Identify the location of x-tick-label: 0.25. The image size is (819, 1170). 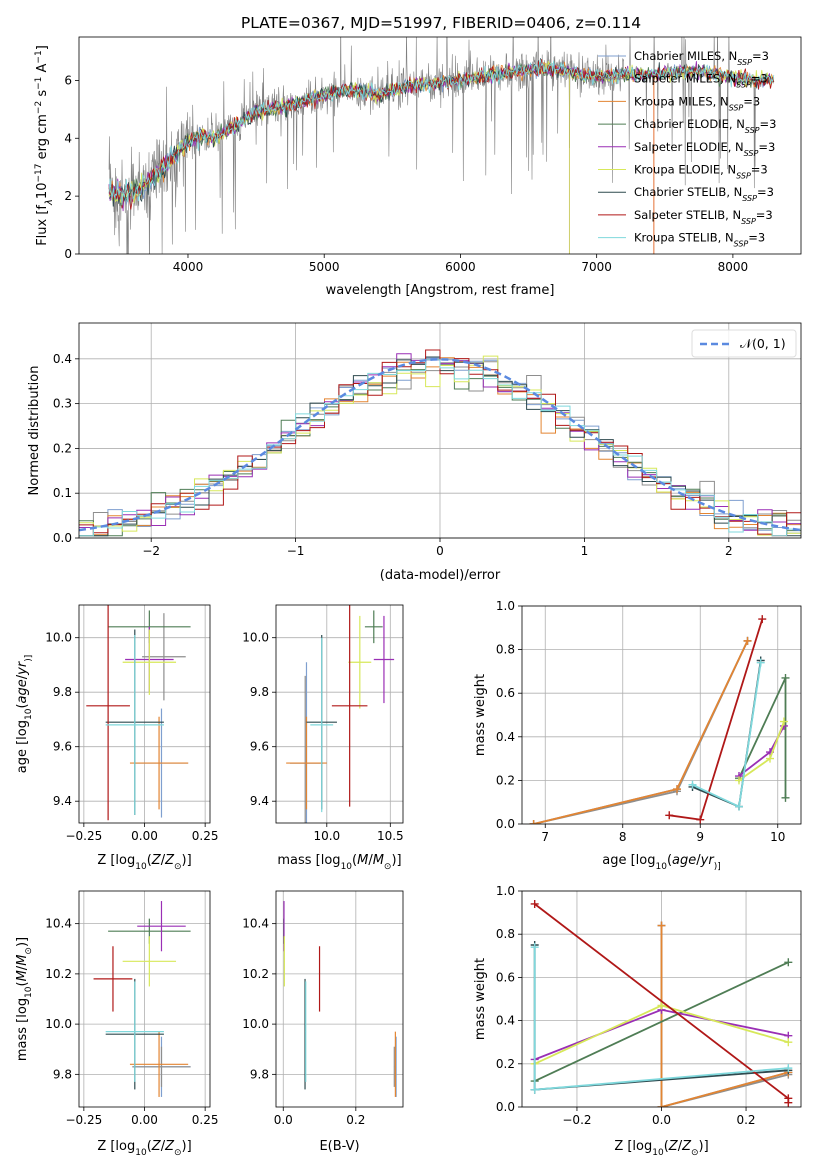
(205, 836).